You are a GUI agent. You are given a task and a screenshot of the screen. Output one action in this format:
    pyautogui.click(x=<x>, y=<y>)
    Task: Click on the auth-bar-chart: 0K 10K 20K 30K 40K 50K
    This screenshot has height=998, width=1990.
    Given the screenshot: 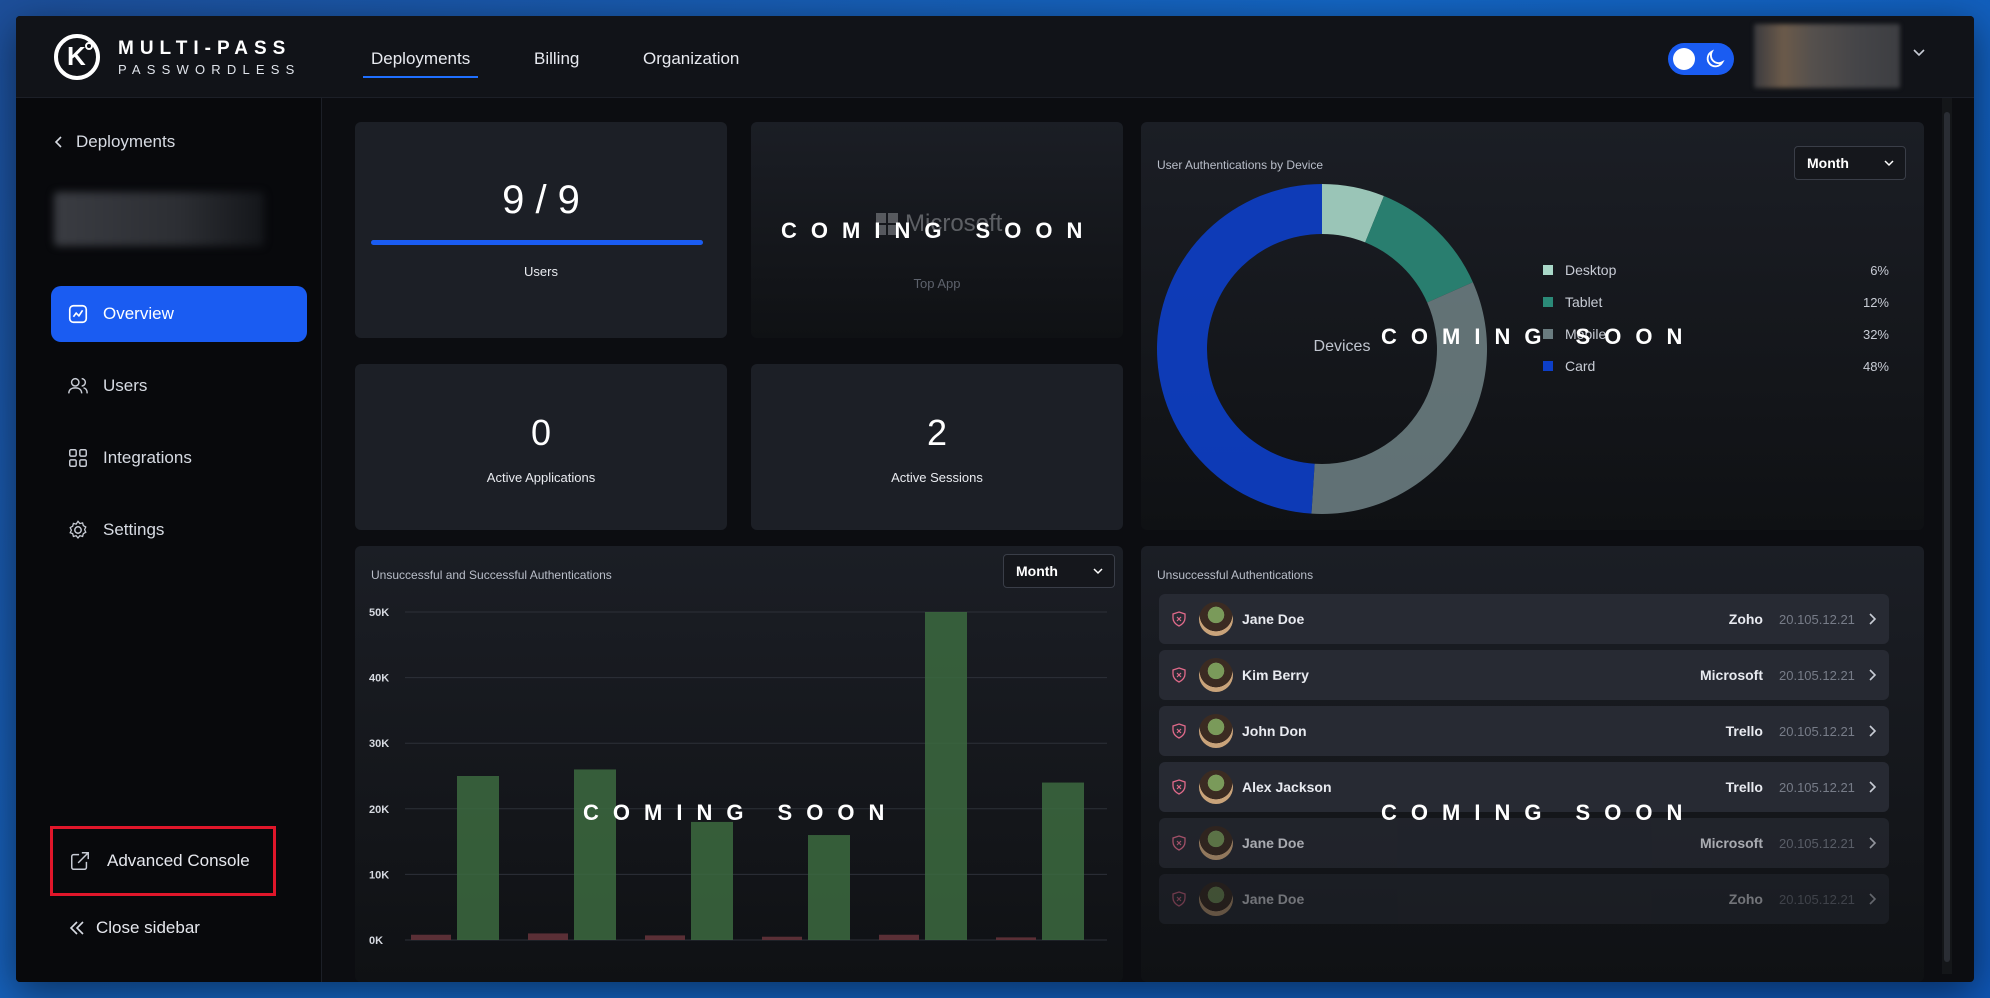 What is the action you would take?
    pyautogui.click(x=738, y=777)
    